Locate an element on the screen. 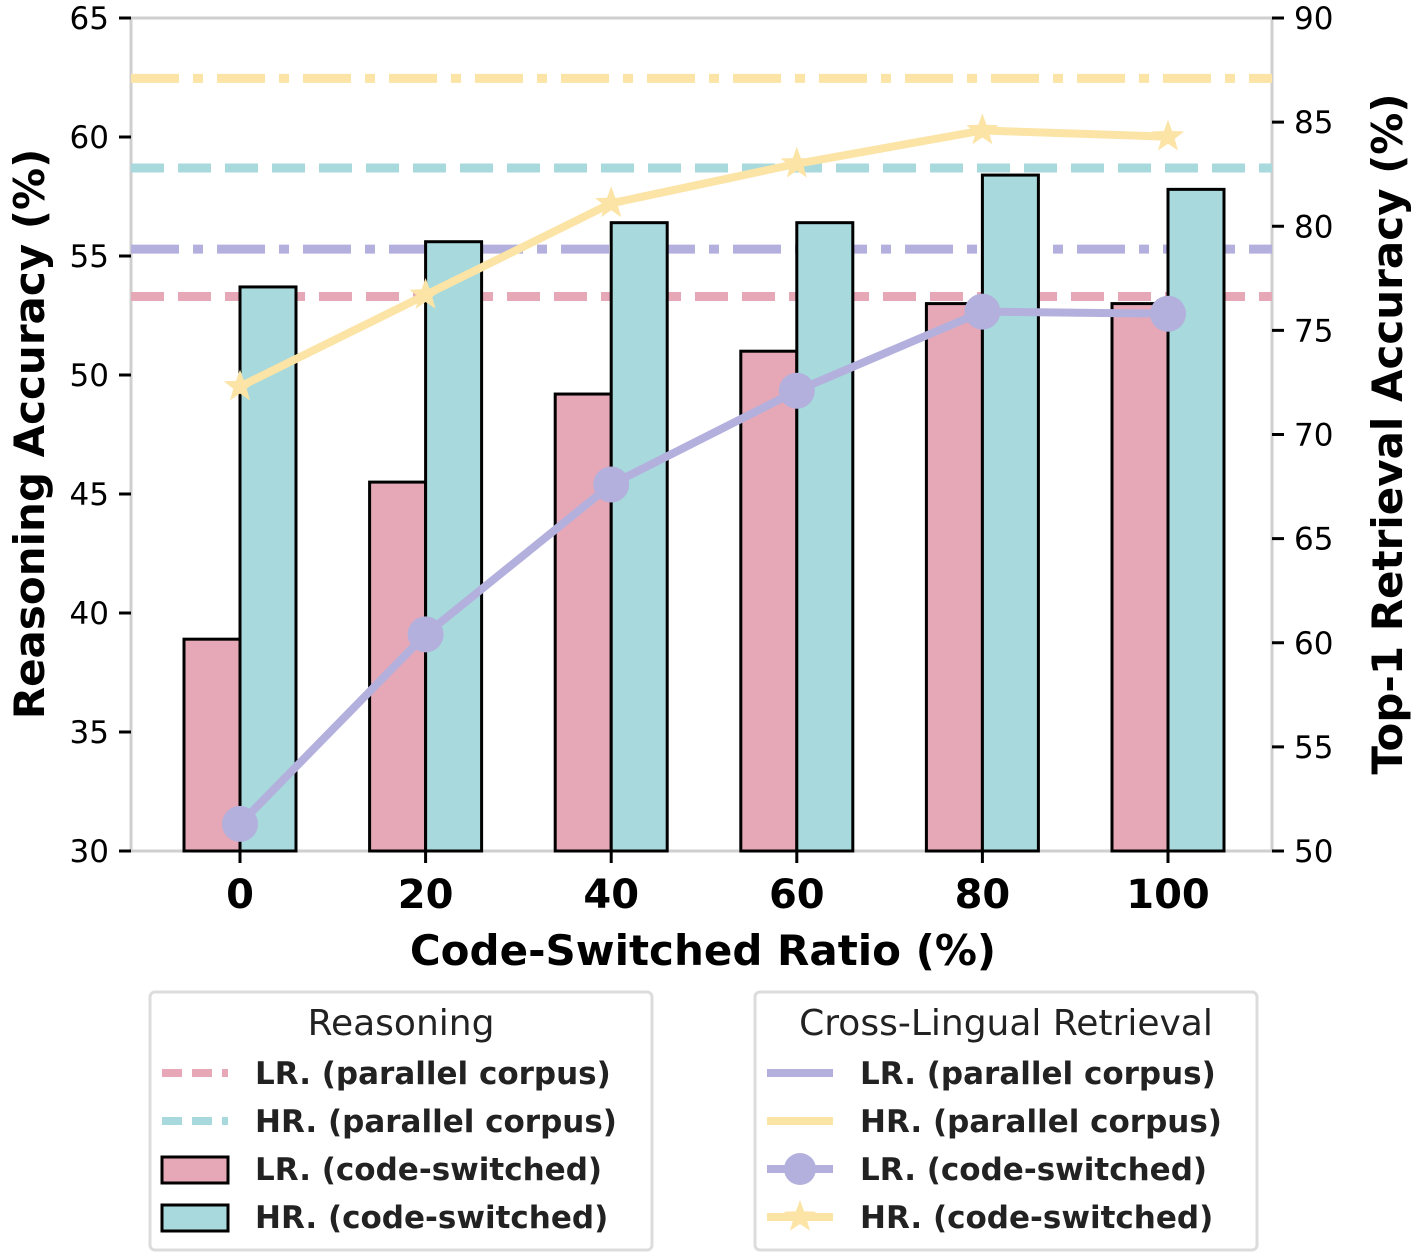 The image size is (1413, 1256). y-right-tick-label: 90 is located at coordinates (1313, 19).